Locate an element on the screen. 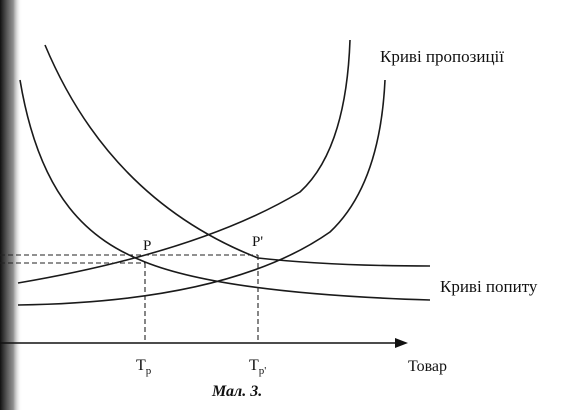 The image size is (578, 410). x-axis-label: Товар is located at coordinates (427, 366).